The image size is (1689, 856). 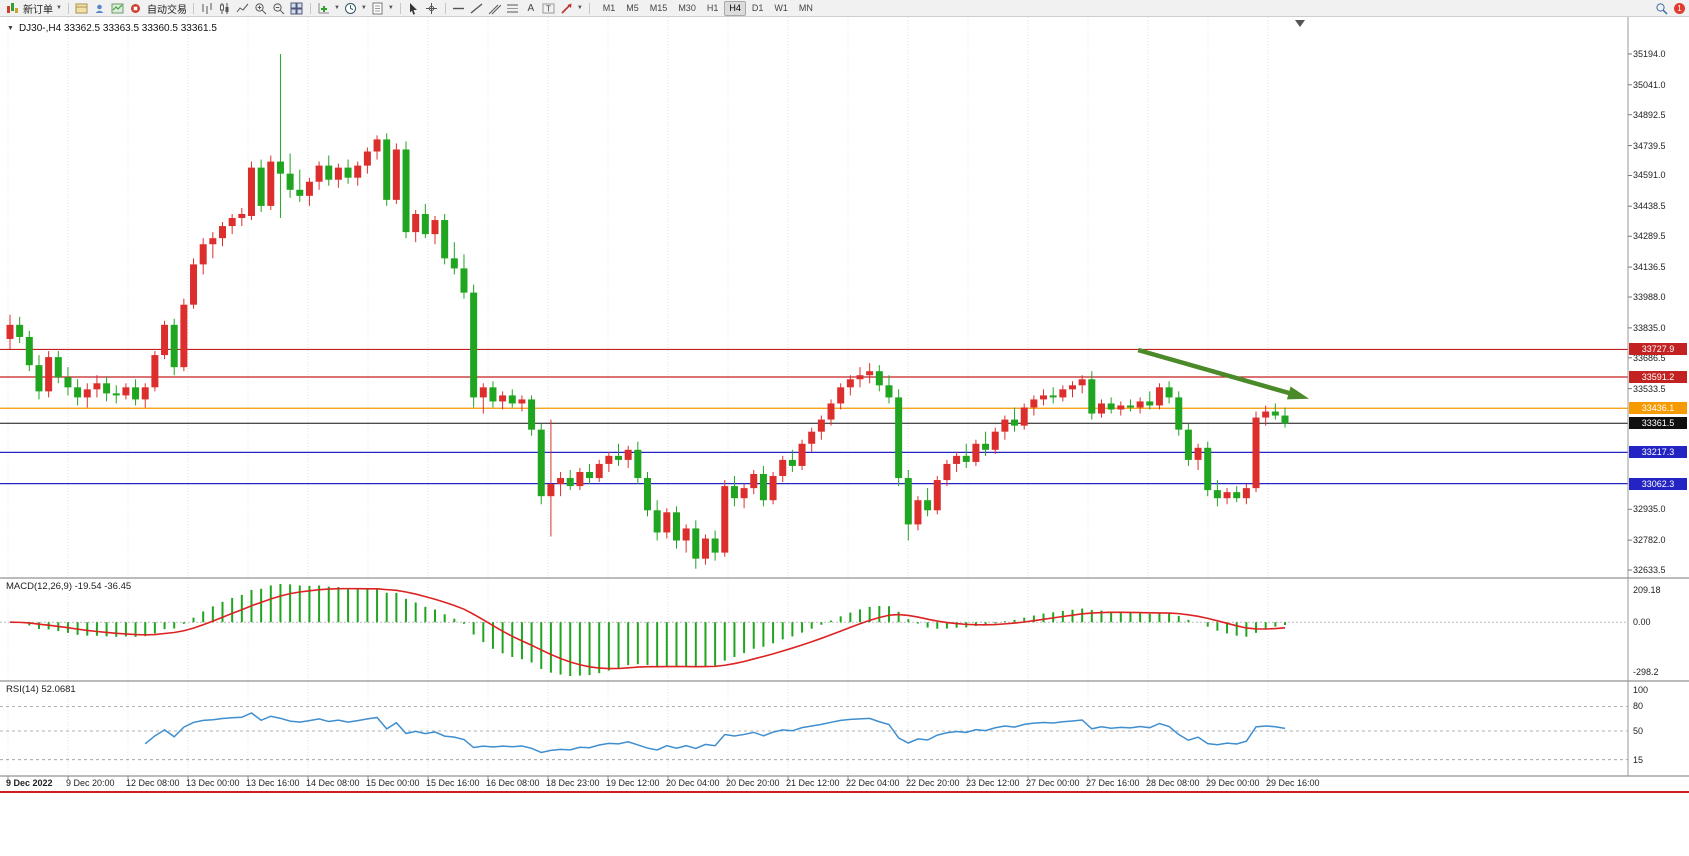 I want to click on price-axis-tick: 34136.5, so click(x=1649, y=267).